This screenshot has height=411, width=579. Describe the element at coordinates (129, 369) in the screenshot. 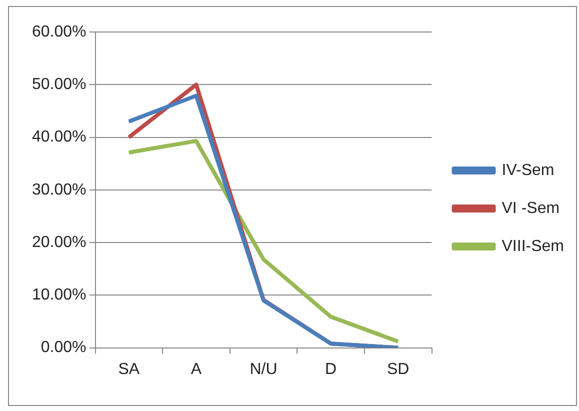

I see `x-tick-label: SA` at that location.